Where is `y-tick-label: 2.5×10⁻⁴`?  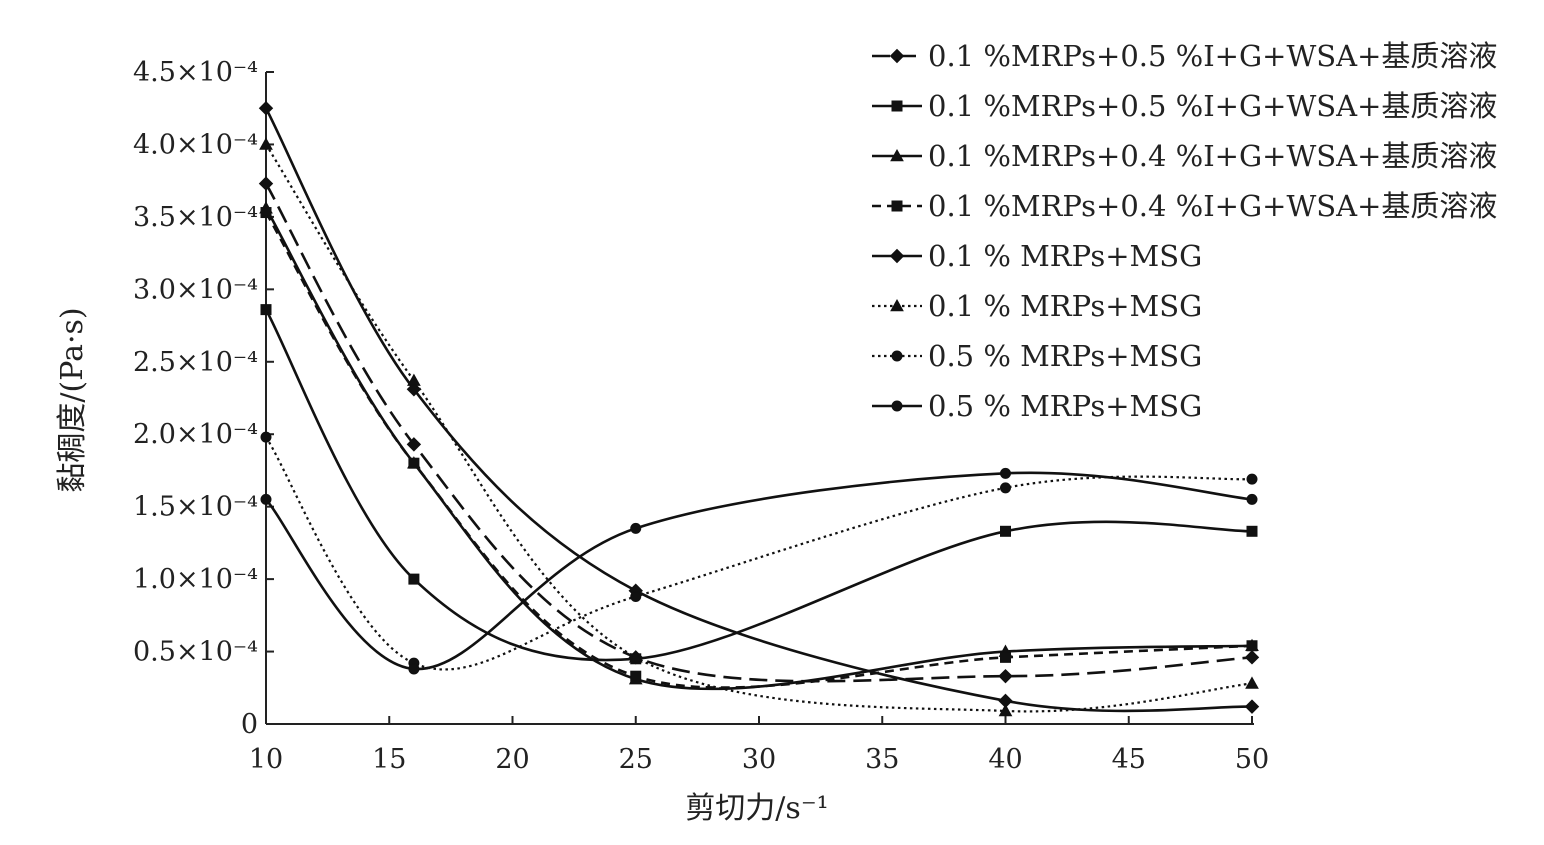
y-tick-label: 2.5×10⁻⁴ is located at coordinates (195, 362).